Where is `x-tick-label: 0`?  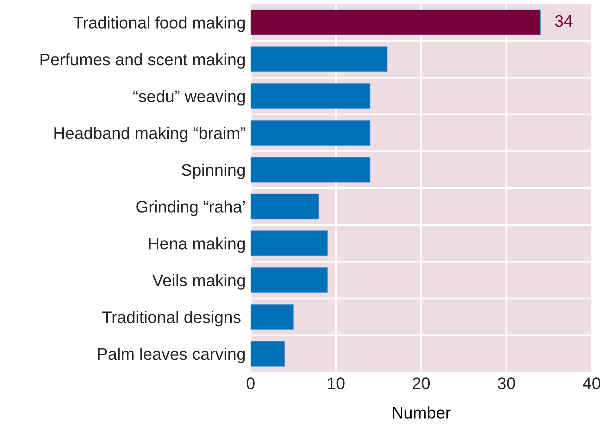 x-tick-label: 0 is located at coordinates (250, 384).